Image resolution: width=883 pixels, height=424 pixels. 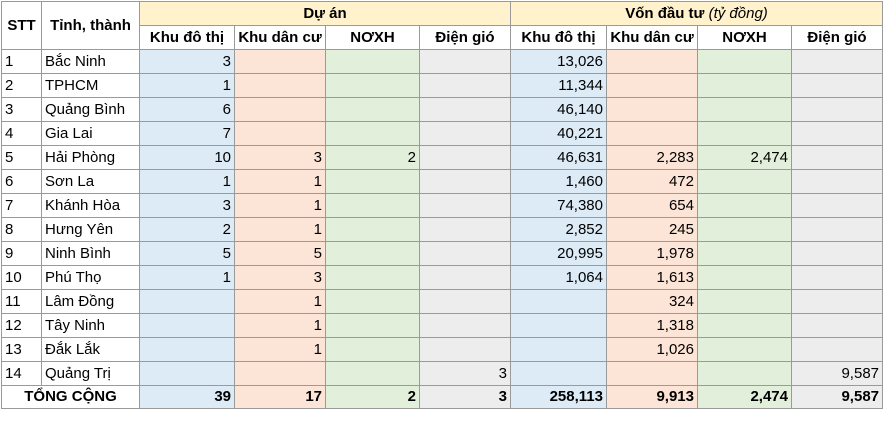 What do you see at coordinates (90, 253) in the screenshot?
I see `row-province: Ninh Bình` at bounding box center [90, 253].